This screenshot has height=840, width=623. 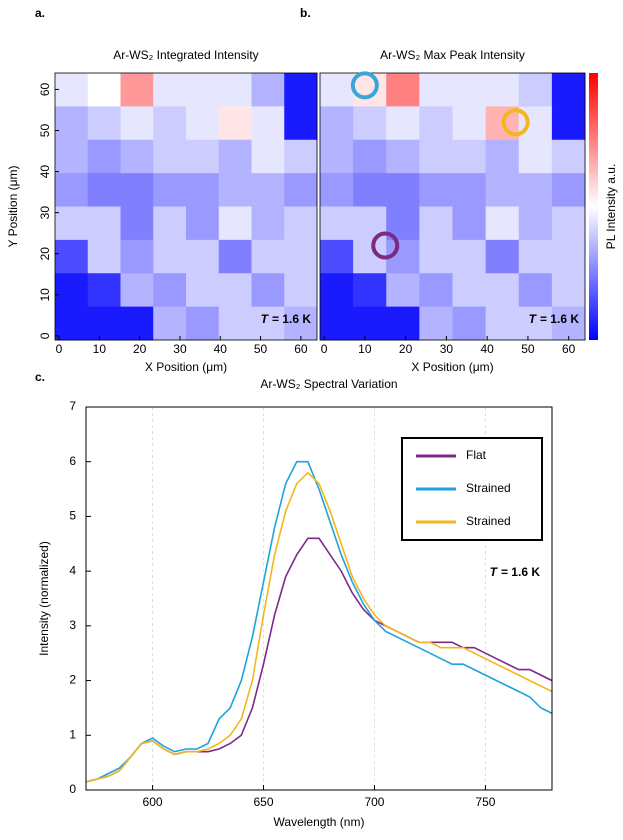 What do you see at coordinates (45, 335) in the screenshot?
I see `y-tick-label: 0` at bounding box center [45, 335].